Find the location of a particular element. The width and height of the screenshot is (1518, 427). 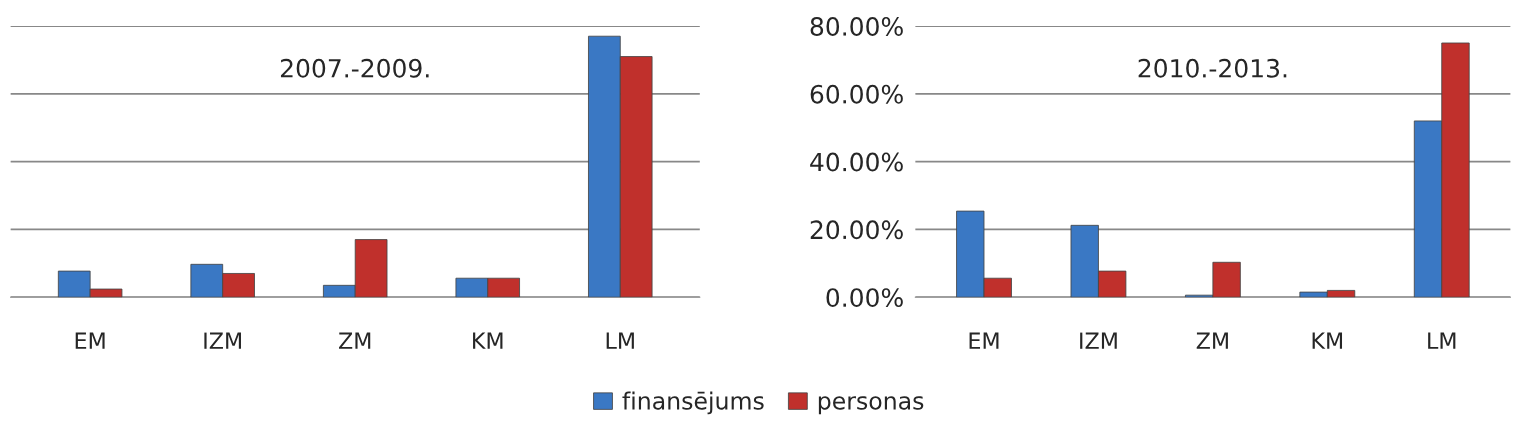

legend-label: finansējums is located at coordinates (693, 403).